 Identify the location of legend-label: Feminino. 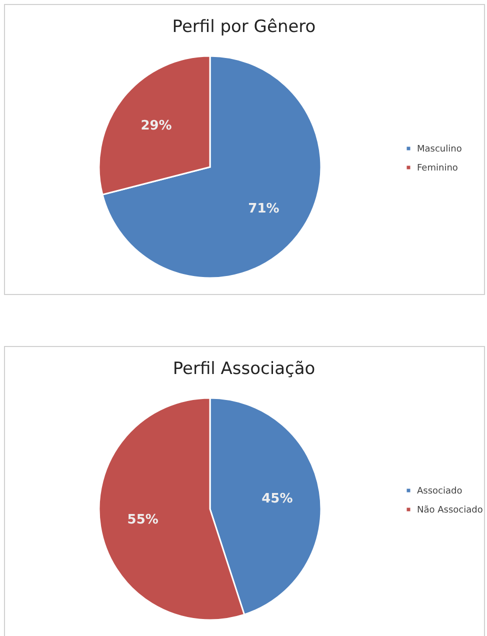
(437, 169).